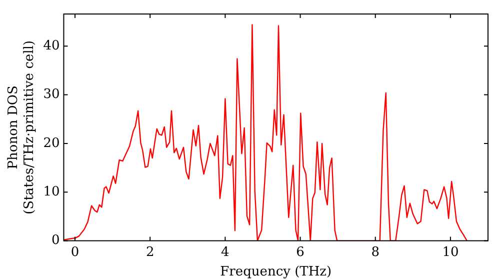 Image resolution: width=500 pixels, height=280 pixels. I want to click on x-tick-label: 8, so click(375, 252).